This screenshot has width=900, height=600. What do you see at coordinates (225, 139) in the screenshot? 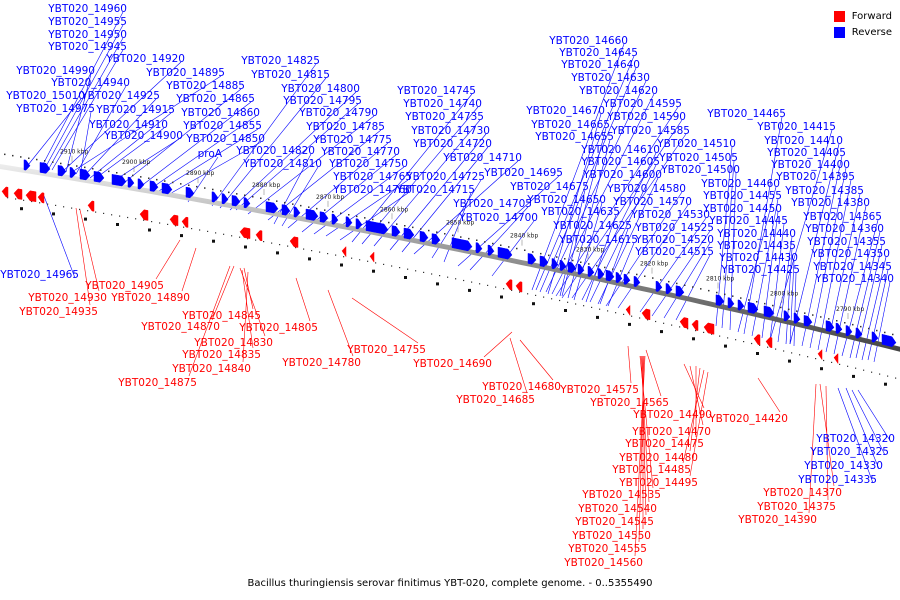
I see `reverse-label-ybt020-14850: YBT020_14850` at bounding box center [225, 139].